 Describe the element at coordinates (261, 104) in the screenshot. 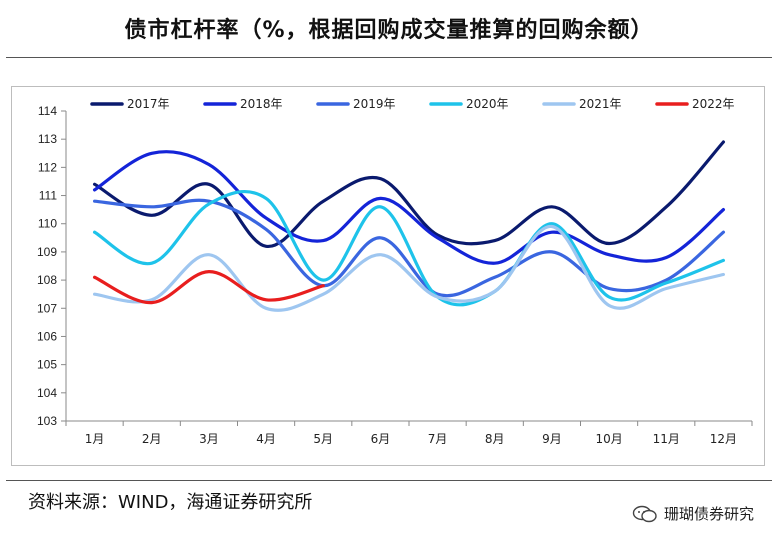

I see `legend-label: 2018年` at that location.